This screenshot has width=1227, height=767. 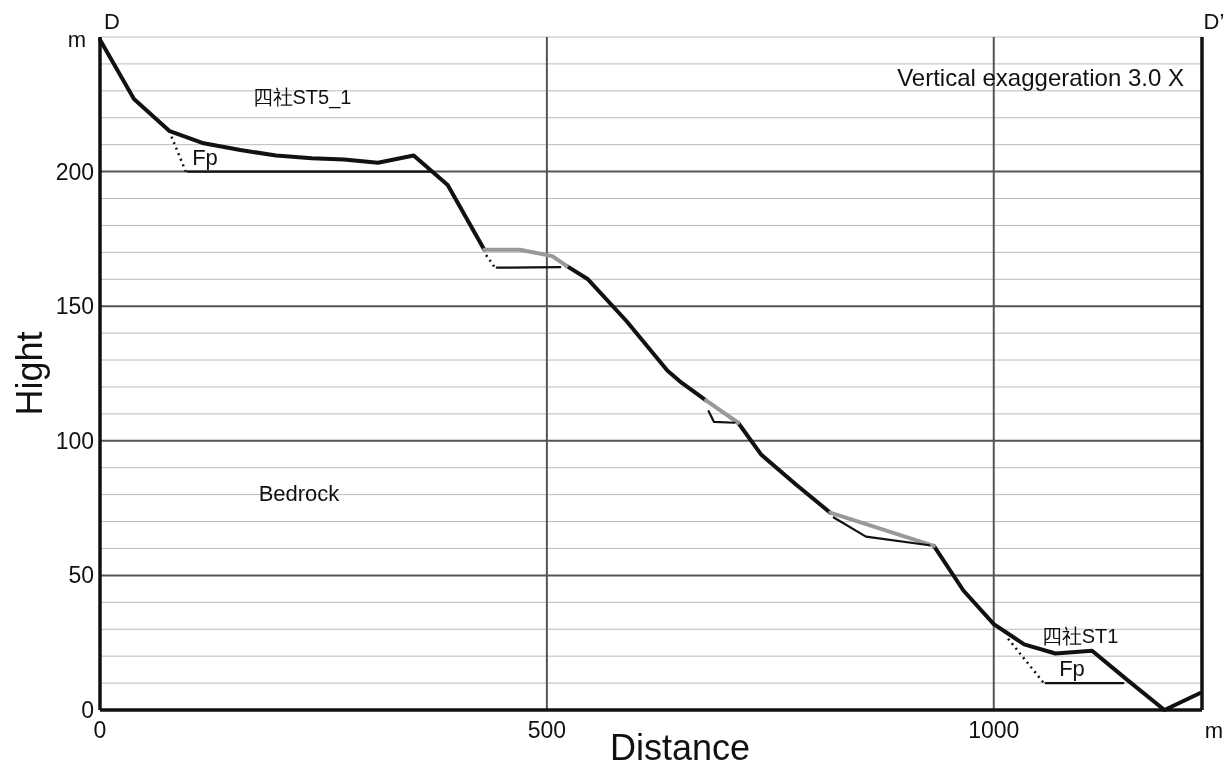 I want to click on y-tick-label: 50, so click(x=81, y=575).